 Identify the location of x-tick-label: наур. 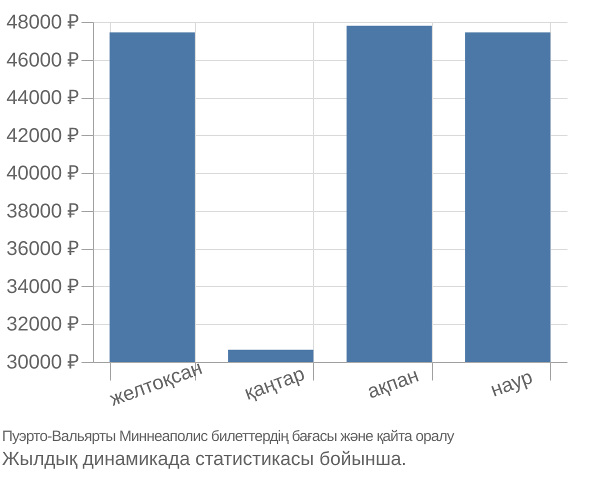
(512, 384).